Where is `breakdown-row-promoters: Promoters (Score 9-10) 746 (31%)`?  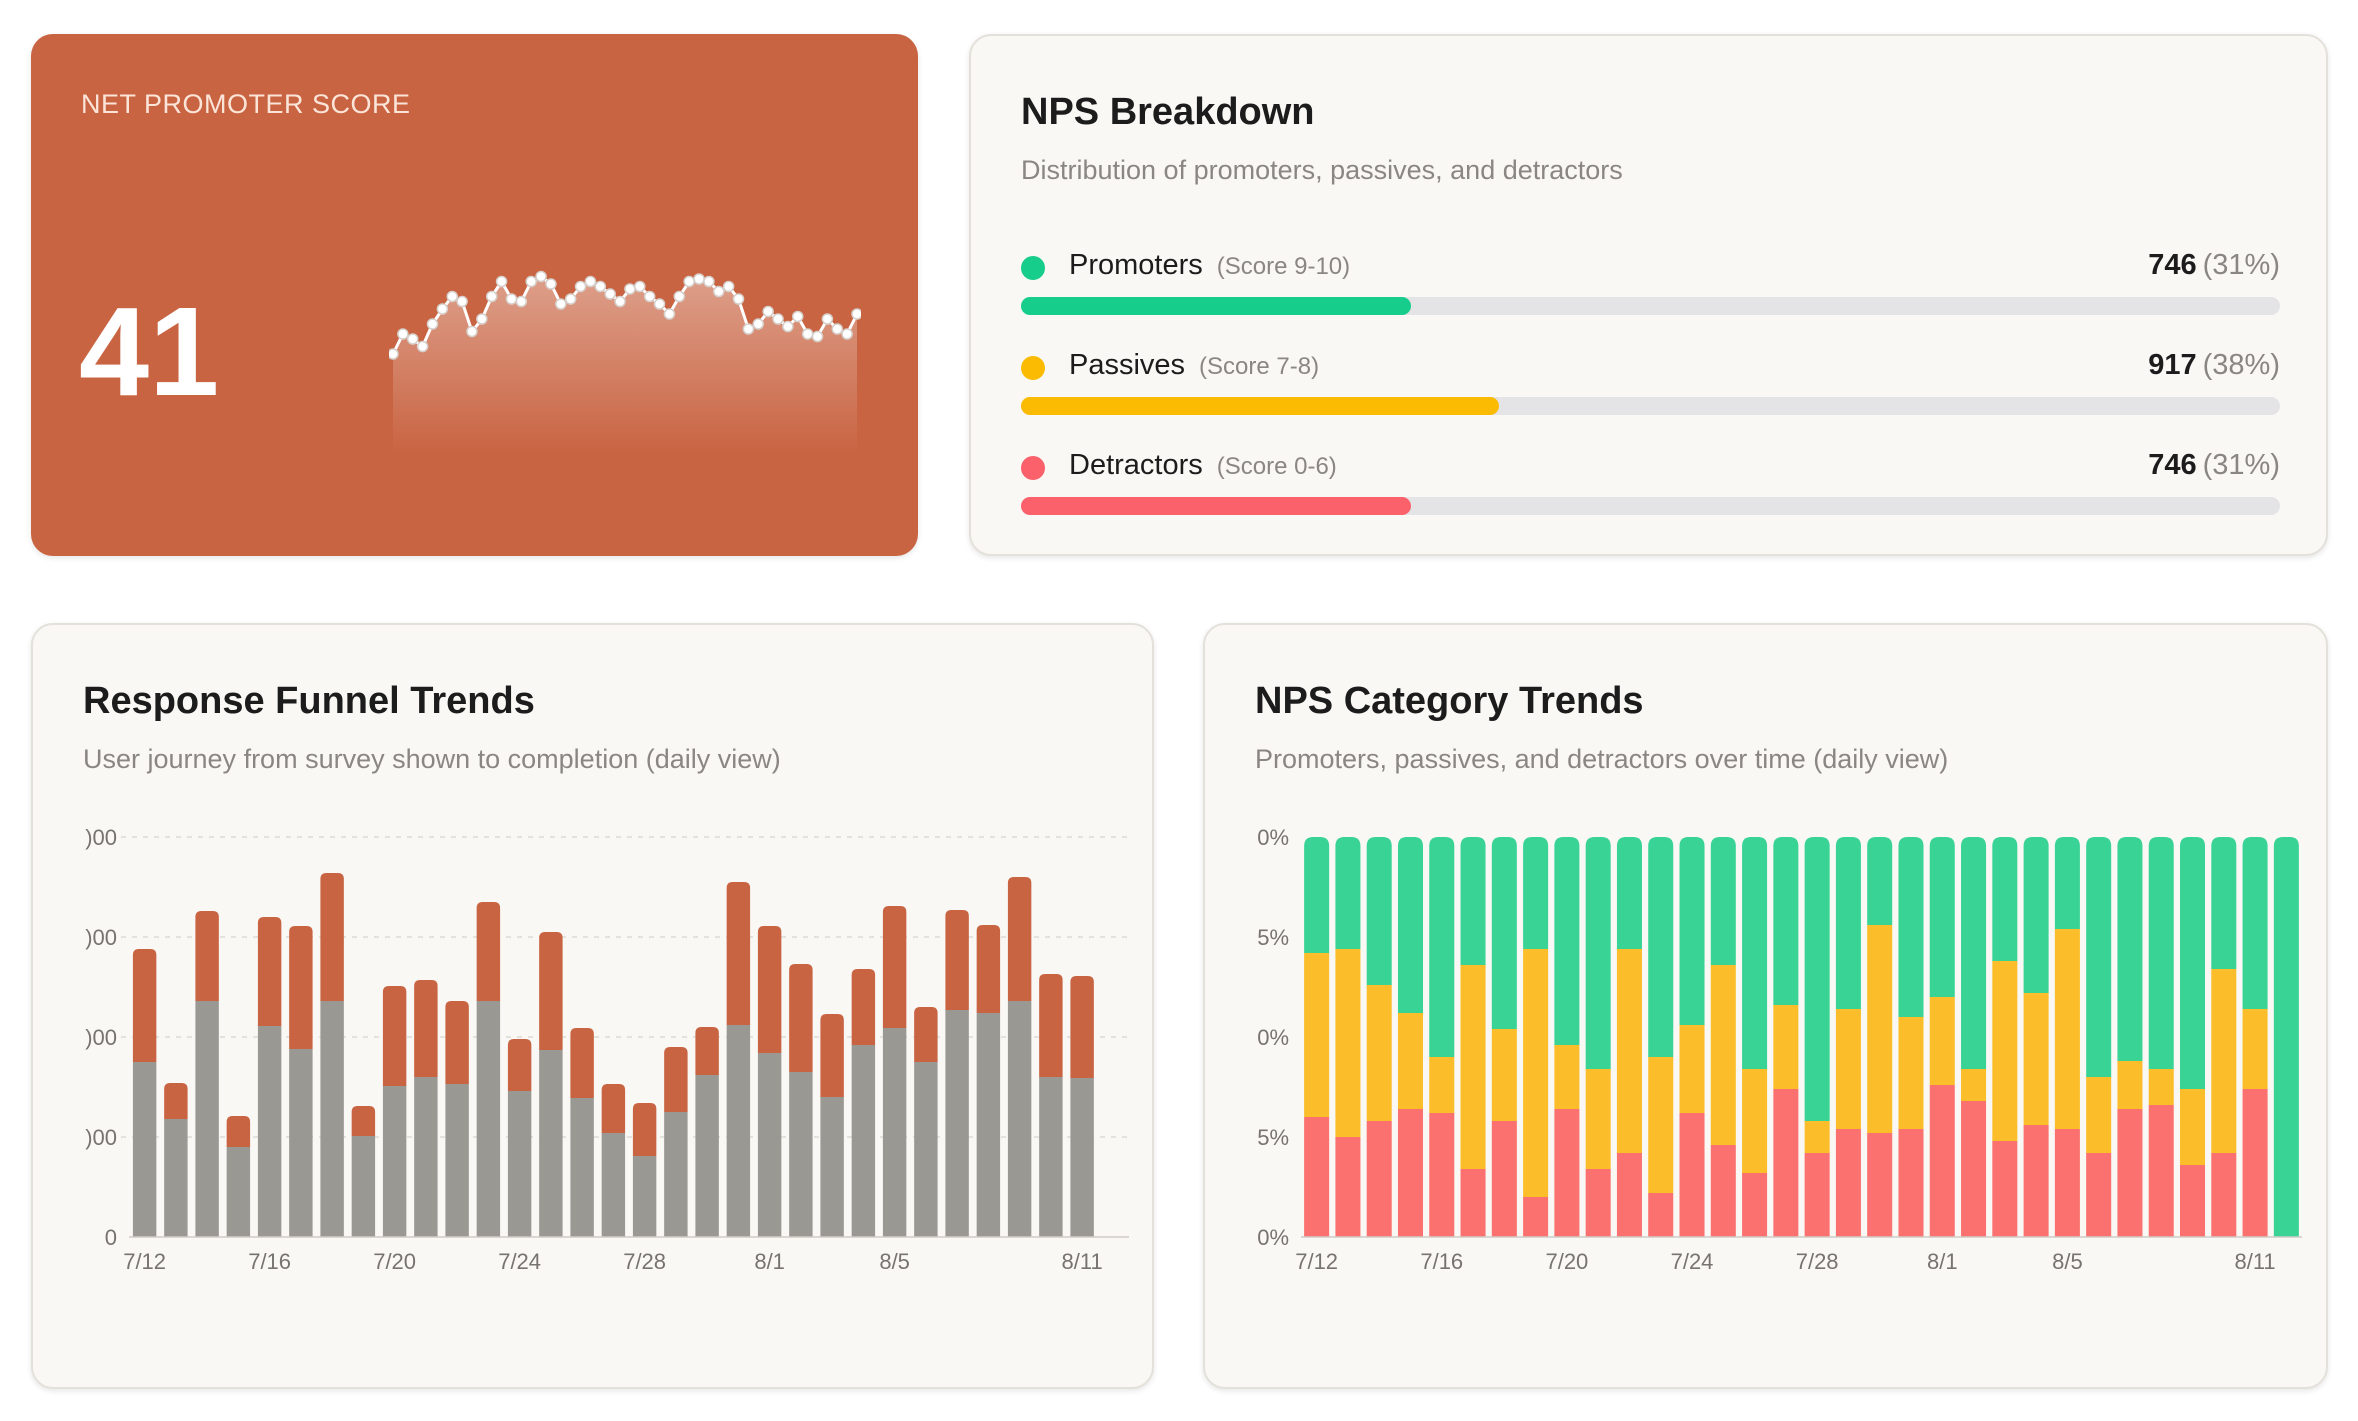 breakdown-row-promoters: Promoters (Score 9-10) 746 (31%) is located at coordinates (1650, 280).